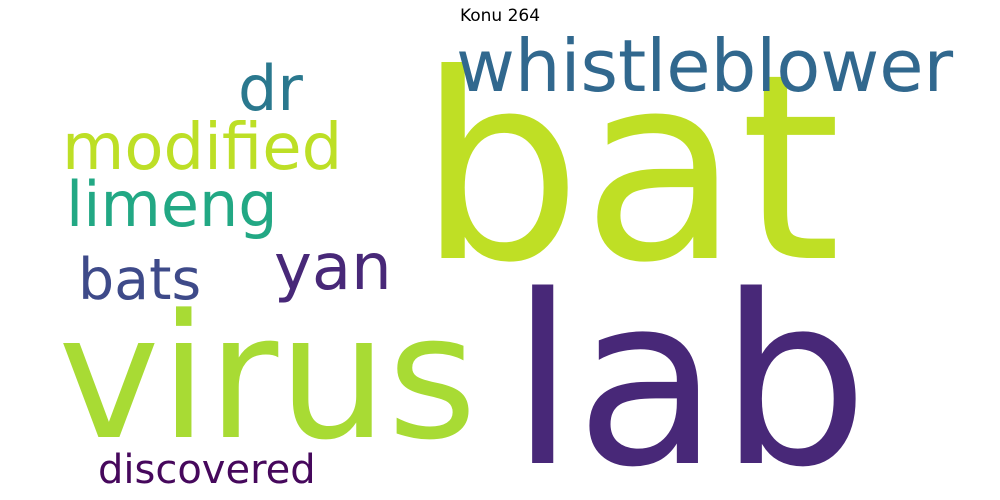  Describe the element at coordinates (270, 88) in the screenshot. I see `word-dr: dr` at that location.